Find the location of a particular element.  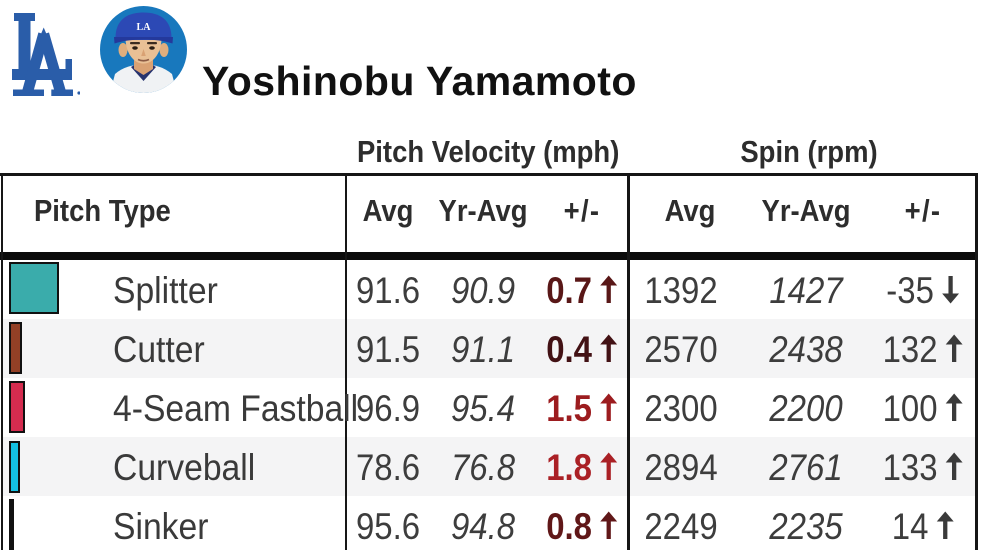

svg-text: LA is located at coordinates (144, 27).